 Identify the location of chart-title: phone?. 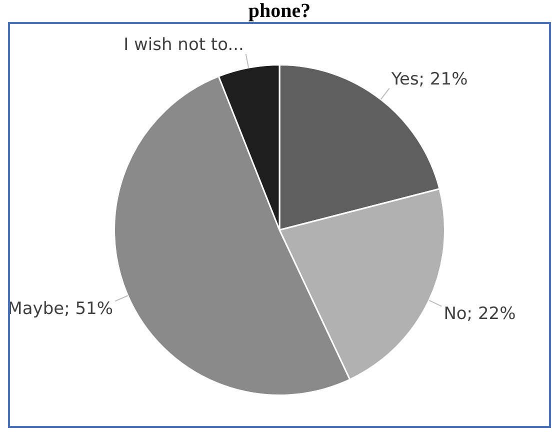
(279, 11).